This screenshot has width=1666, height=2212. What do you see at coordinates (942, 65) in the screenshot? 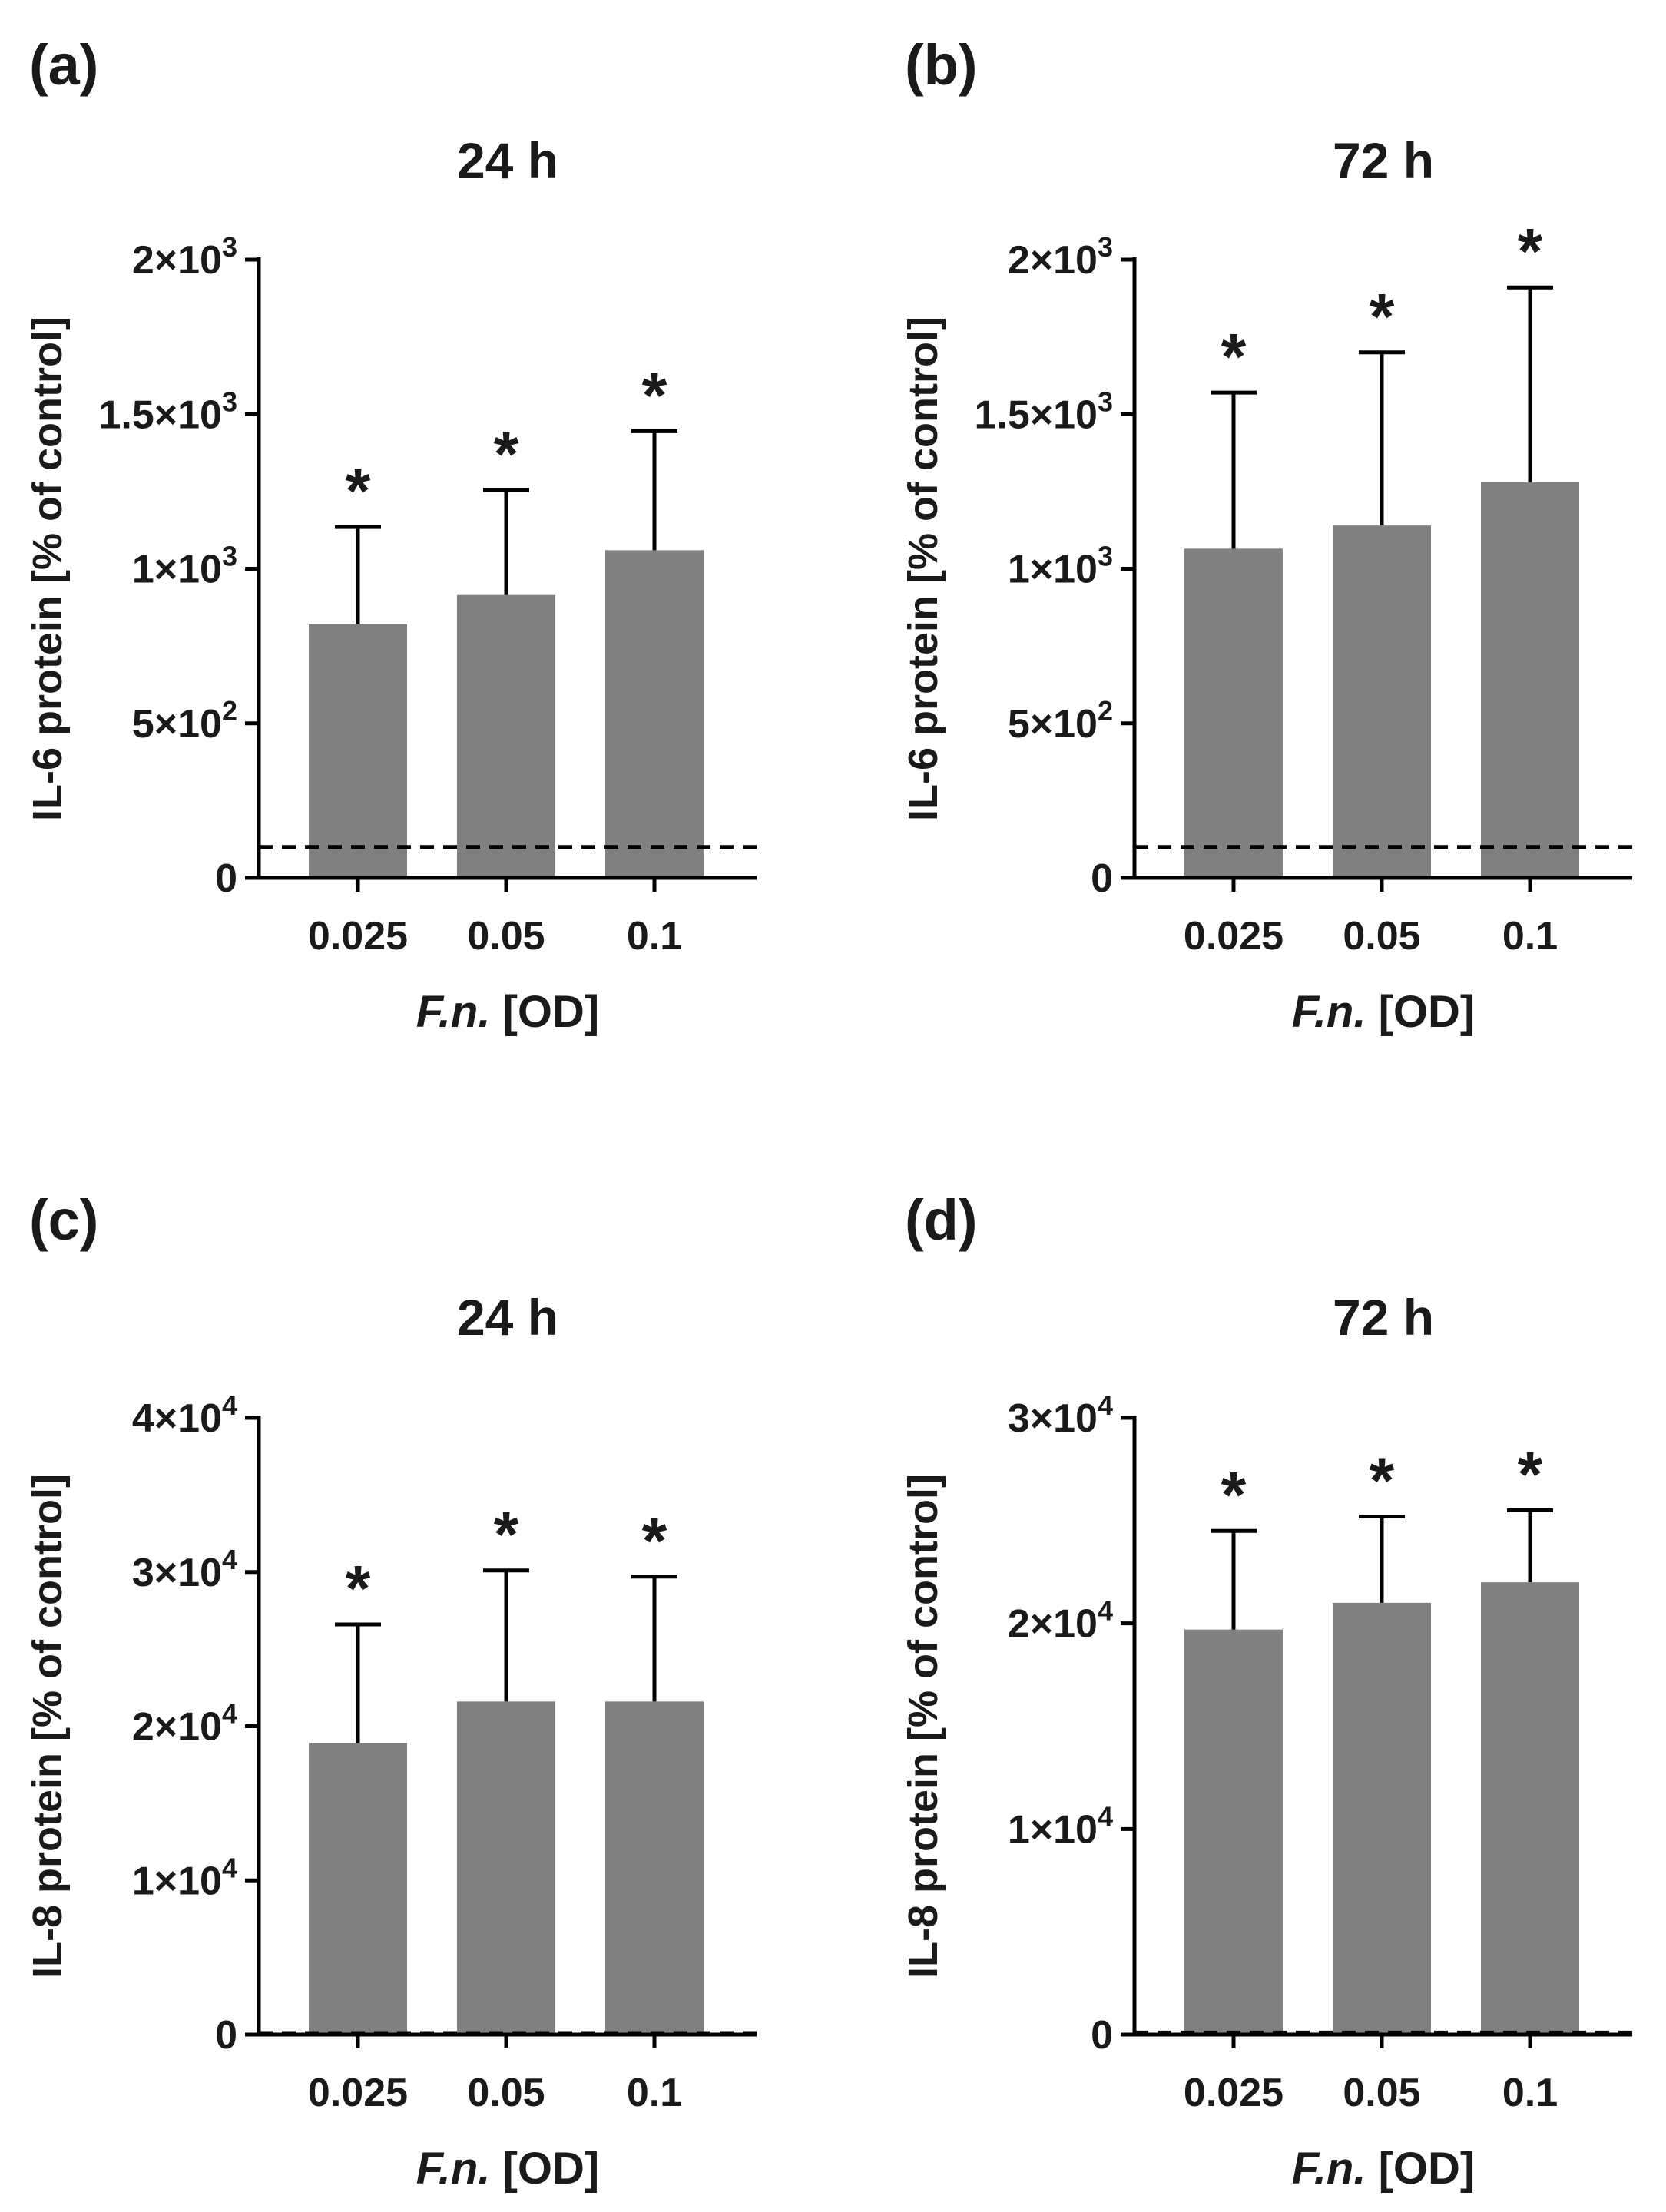
I see `panel-letter: (b)` at bounding box center [942, 65].